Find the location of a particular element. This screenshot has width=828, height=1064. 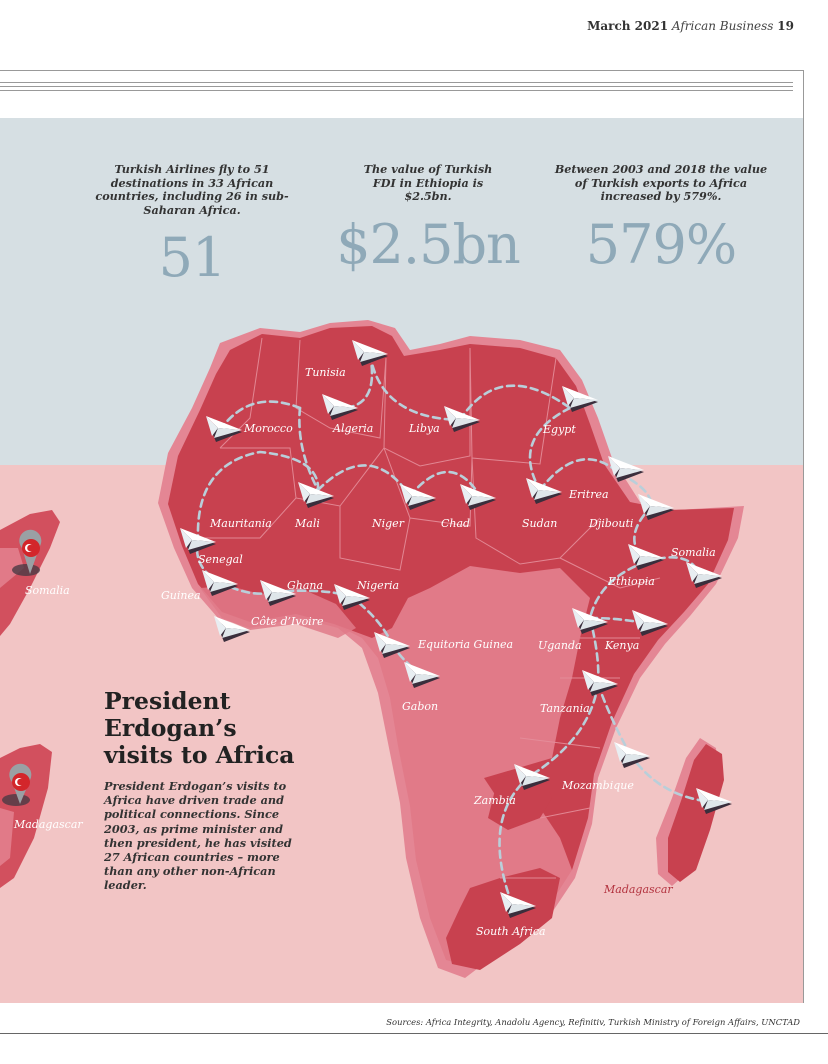

label-zambia: Zambia is located at coordinates (494, 800).